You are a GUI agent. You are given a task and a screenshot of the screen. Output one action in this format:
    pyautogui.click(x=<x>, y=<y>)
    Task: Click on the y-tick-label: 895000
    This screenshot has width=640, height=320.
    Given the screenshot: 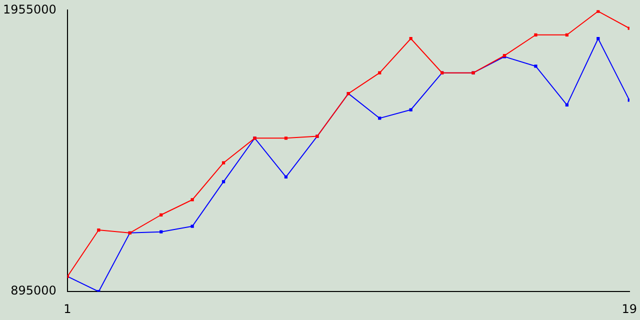 What is the action you would take?
    pyautogui.click(x=33, y=291)
    